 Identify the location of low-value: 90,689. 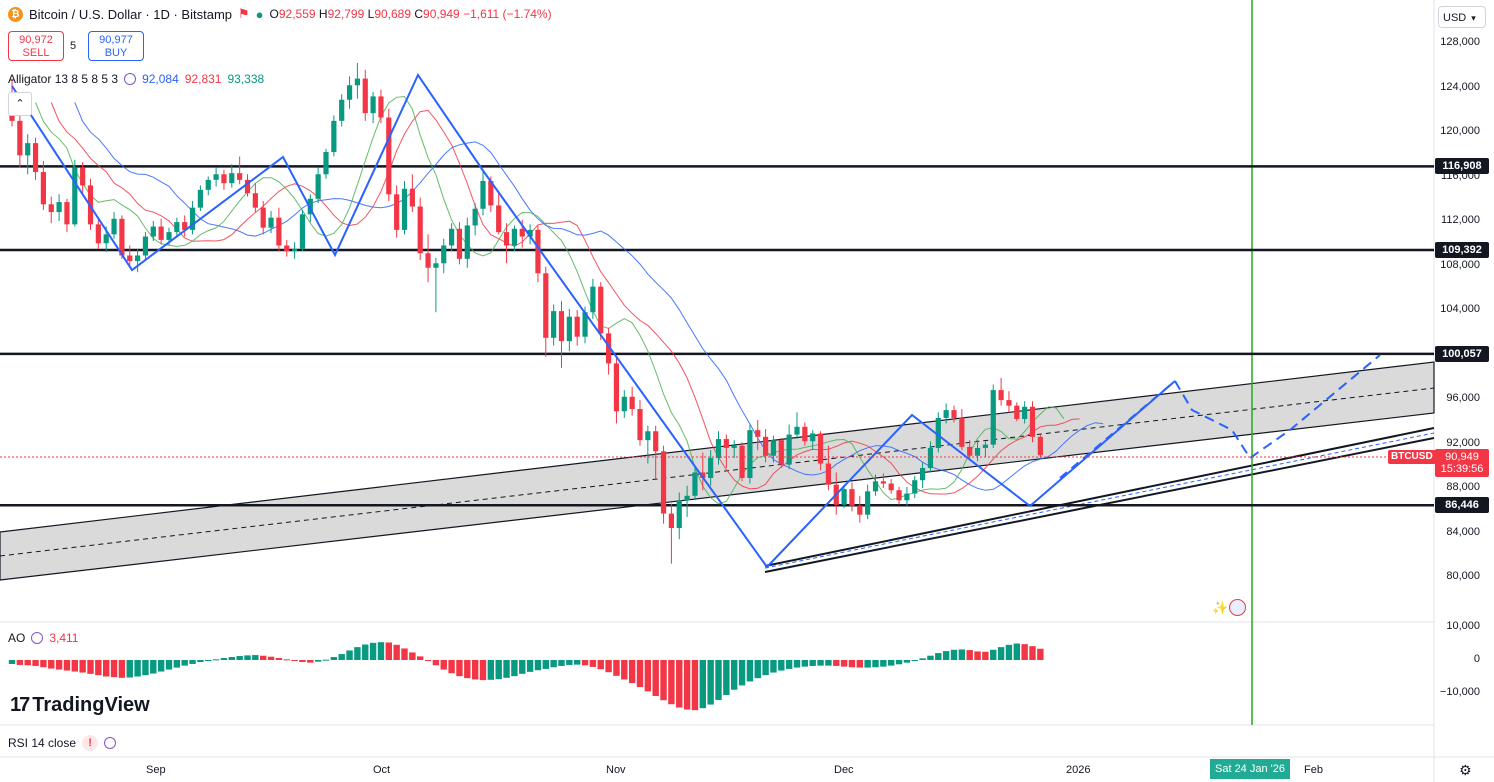
(393, 14).